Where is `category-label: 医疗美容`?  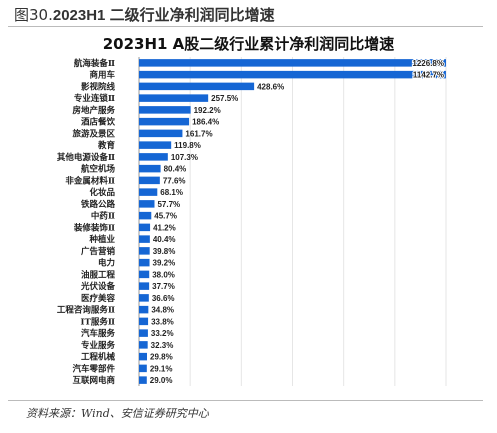
category-label: 医疗美容 is located at coordinates (98, 298).